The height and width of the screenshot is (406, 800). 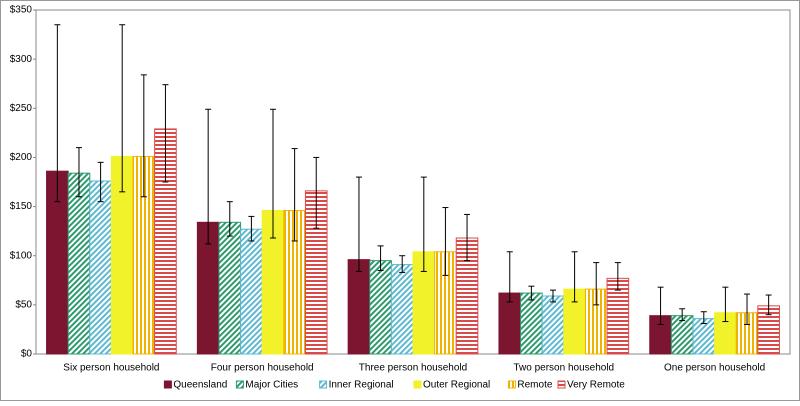 What do you see at coordinates (23, 304) in the screenshot?
I see `y-tick-label: $50` at bounding box center [23, 304].